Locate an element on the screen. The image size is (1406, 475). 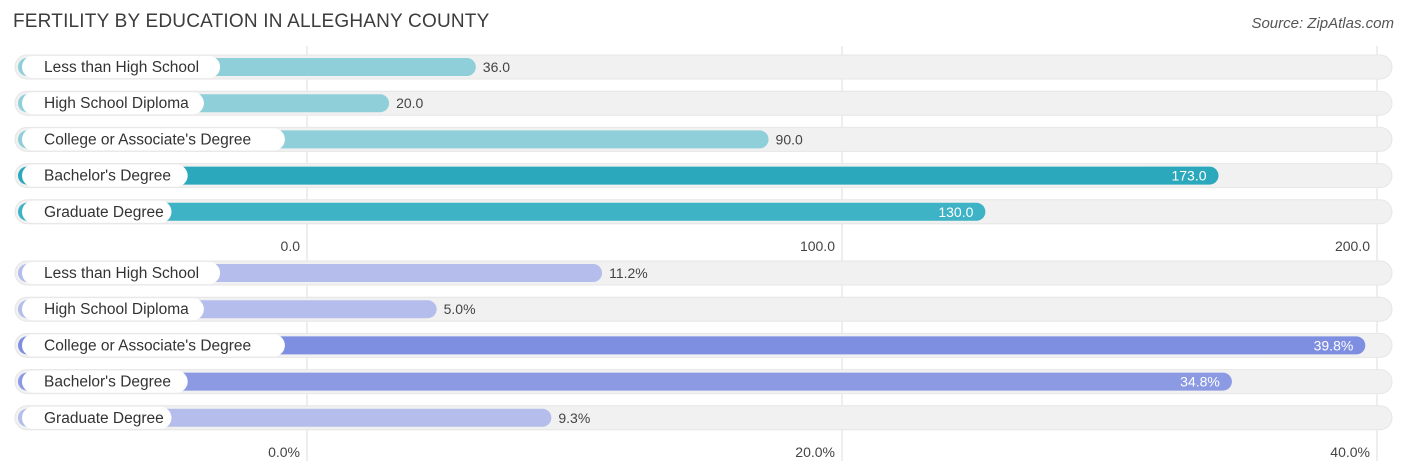
value-label: 20.0 is located at coordinates (409, 103).